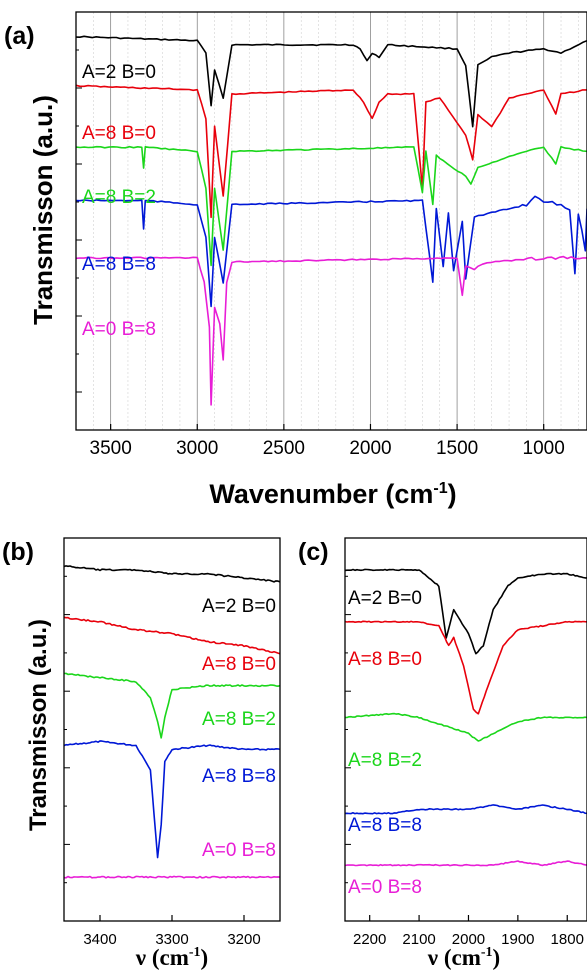 The height and width of the screenshot is (973, 587). What do you see at coordinates (197, 448) in the screenshot?
I see `x-tick-label: 3000` at bounding box center [197, 448].